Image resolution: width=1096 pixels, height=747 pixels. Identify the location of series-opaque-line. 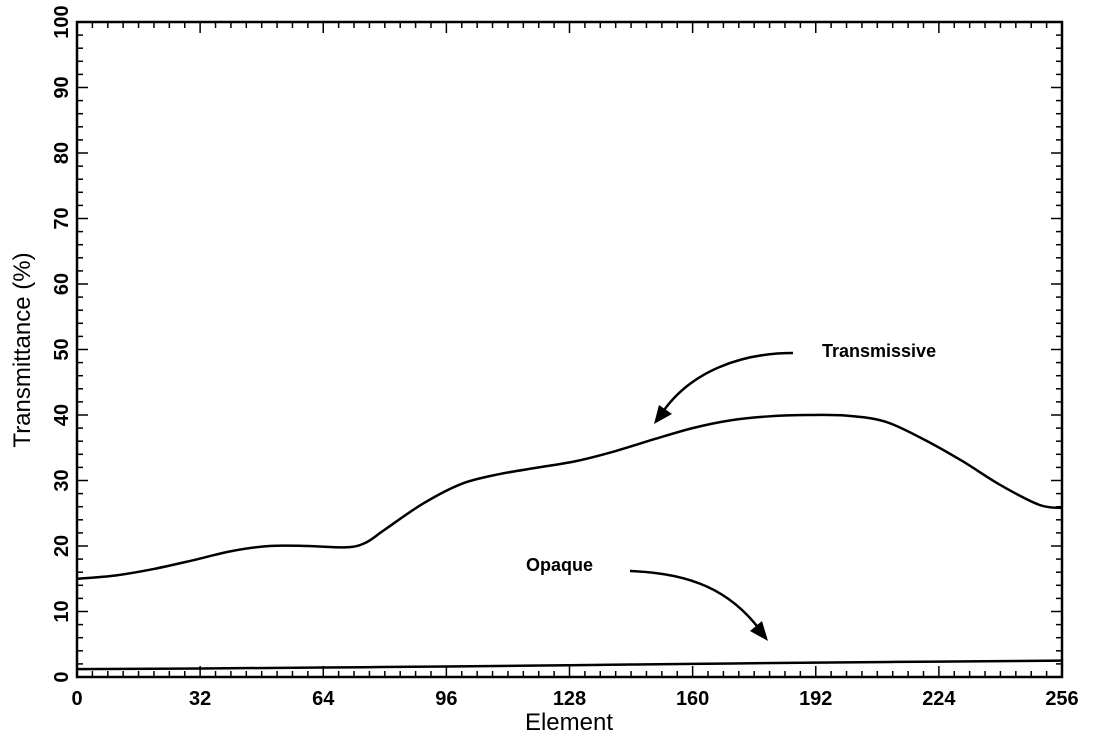
(569, 665).